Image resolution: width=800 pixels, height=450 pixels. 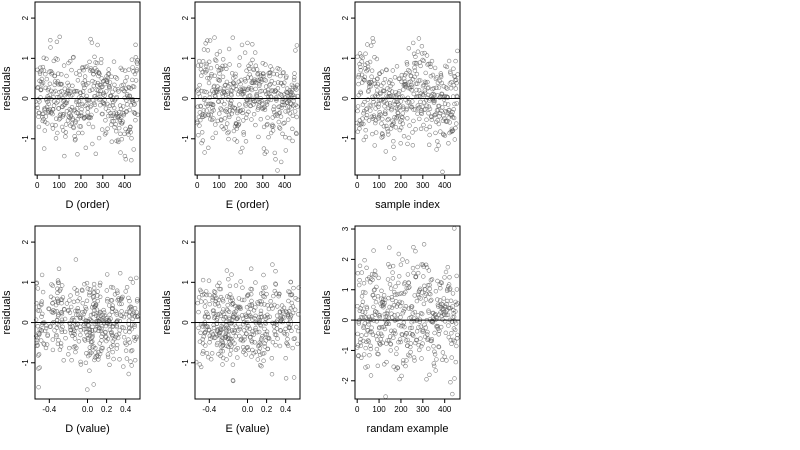 What do you see at coordinates (345, 58) in the screenshot?
I see `y-tick-label: 1` at bounding box center [345, 58].